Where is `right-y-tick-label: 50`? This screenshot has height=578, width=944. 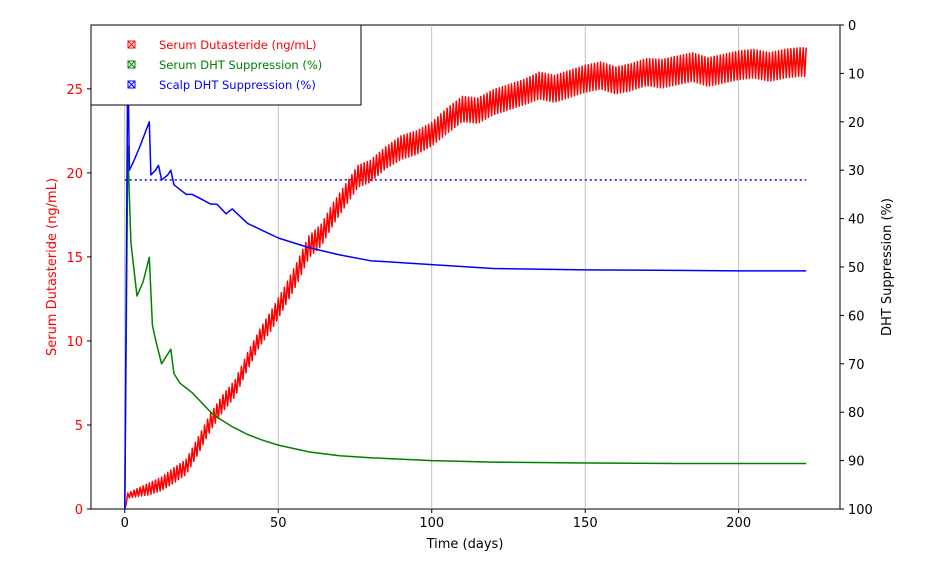
right-y-tick-label: 50 is located at coordinates (856, 268).